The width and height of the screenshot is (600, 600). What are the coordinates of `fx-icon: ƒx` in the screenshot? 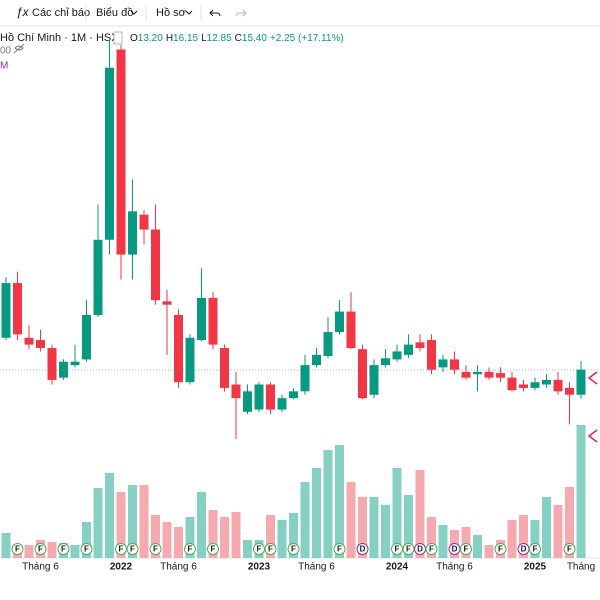 It's located at (23, 12).